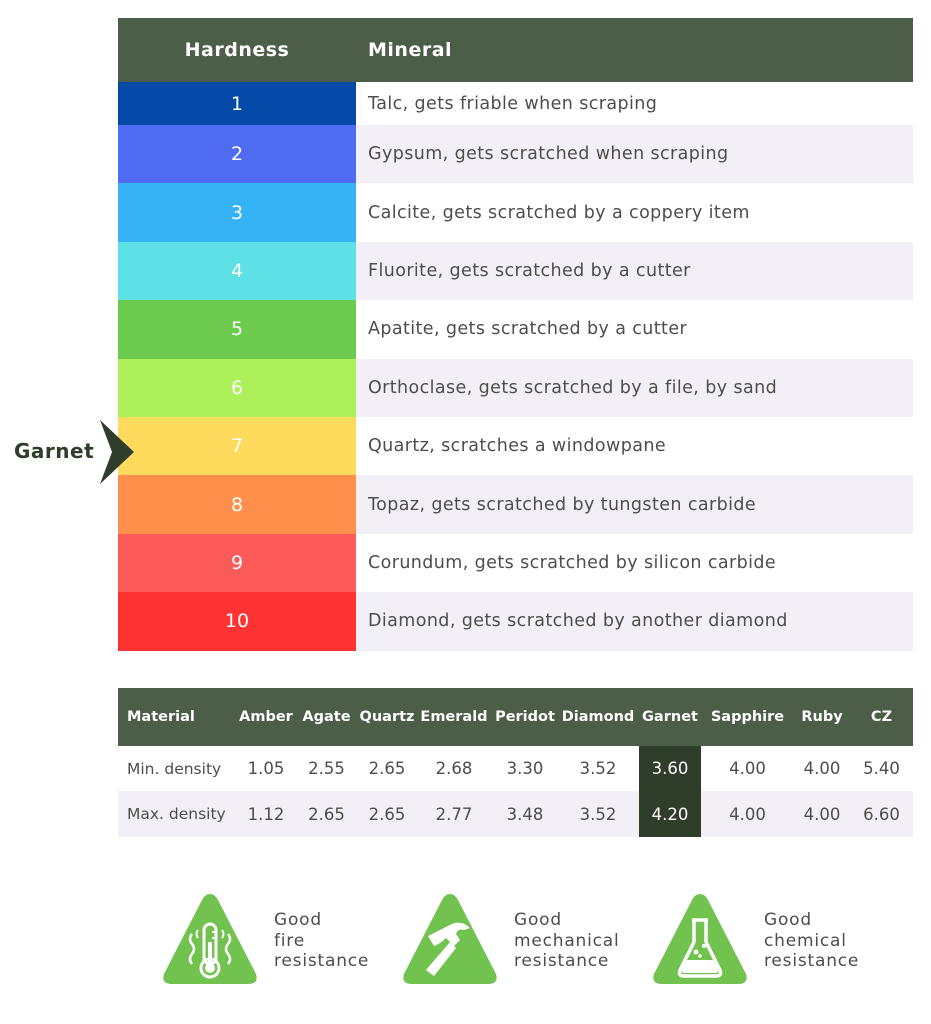  Describe the element at coordinates (670, 717) in the screenshot. I see `density-column-header: Garnet` at that location.